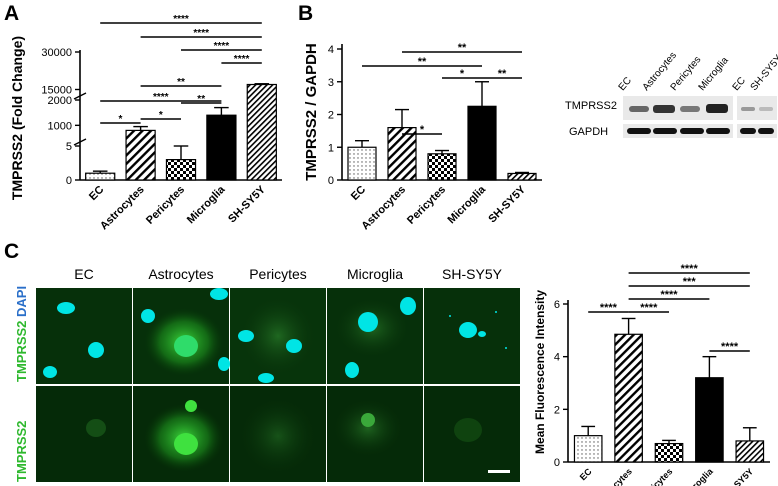 The image size is (778, 486). Describe the element at coordinates (499, 471) in the screenshot. I see `scale-bar` at that location.